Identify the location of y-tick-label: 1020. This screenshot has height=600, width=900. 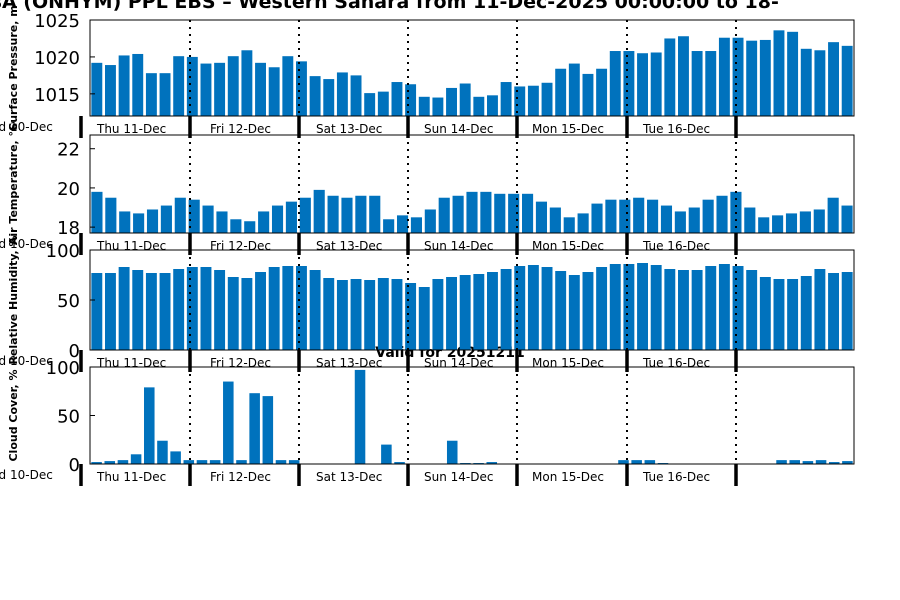
(57, 58).